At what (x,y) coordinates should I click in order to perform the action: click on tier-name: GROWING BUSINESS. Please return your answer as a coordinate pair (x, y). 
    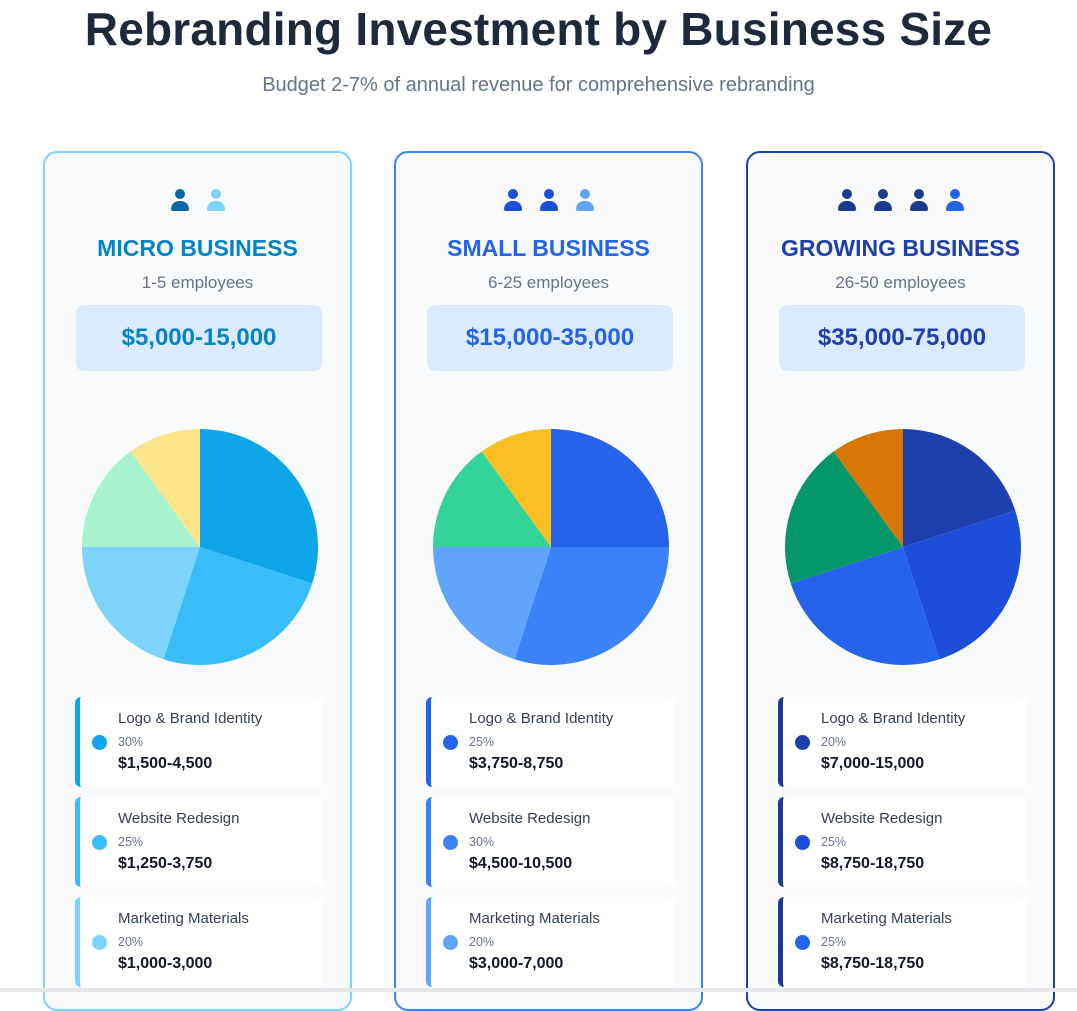
    Looking at the image, I should click on (900, 248).